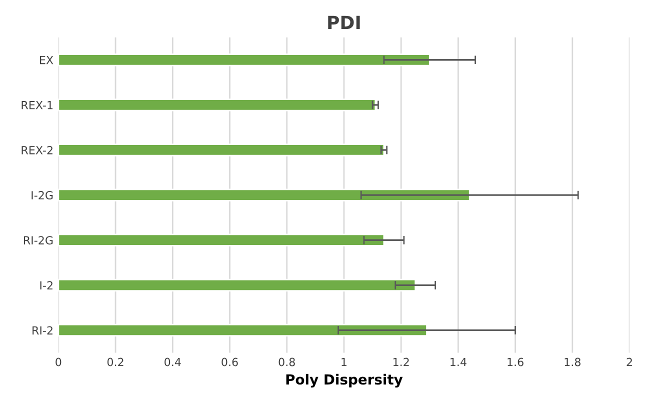 The image size is (649, 415). What do you see at coordinates (401, 362) in the screenshot?
I see `x-tick-label: 1.2` at bounding box center [401, 362].